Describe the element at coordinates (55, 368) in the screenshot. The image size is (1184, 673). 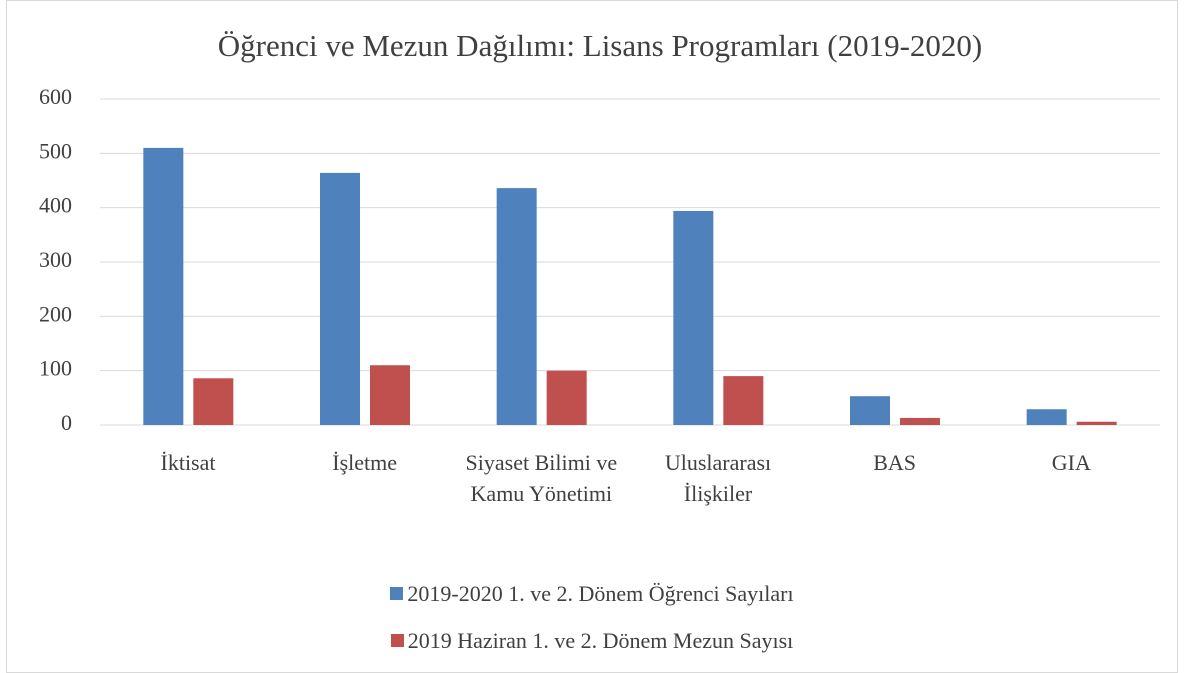
I see `y-tick-label: 100` at that location.